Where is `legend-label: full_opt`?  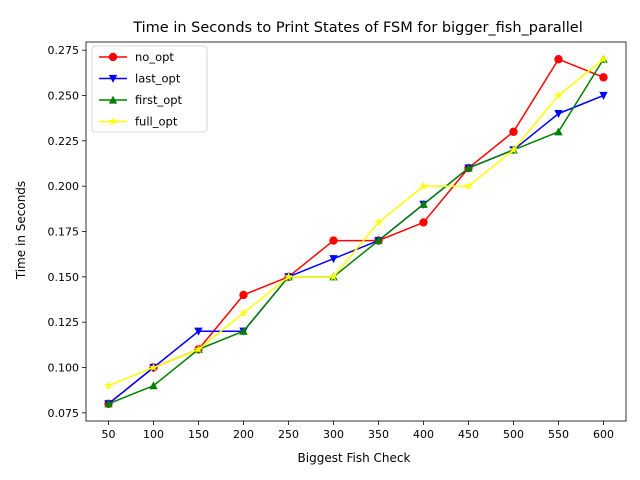
legend-label: full_opt is located at coordinates (156, 122).